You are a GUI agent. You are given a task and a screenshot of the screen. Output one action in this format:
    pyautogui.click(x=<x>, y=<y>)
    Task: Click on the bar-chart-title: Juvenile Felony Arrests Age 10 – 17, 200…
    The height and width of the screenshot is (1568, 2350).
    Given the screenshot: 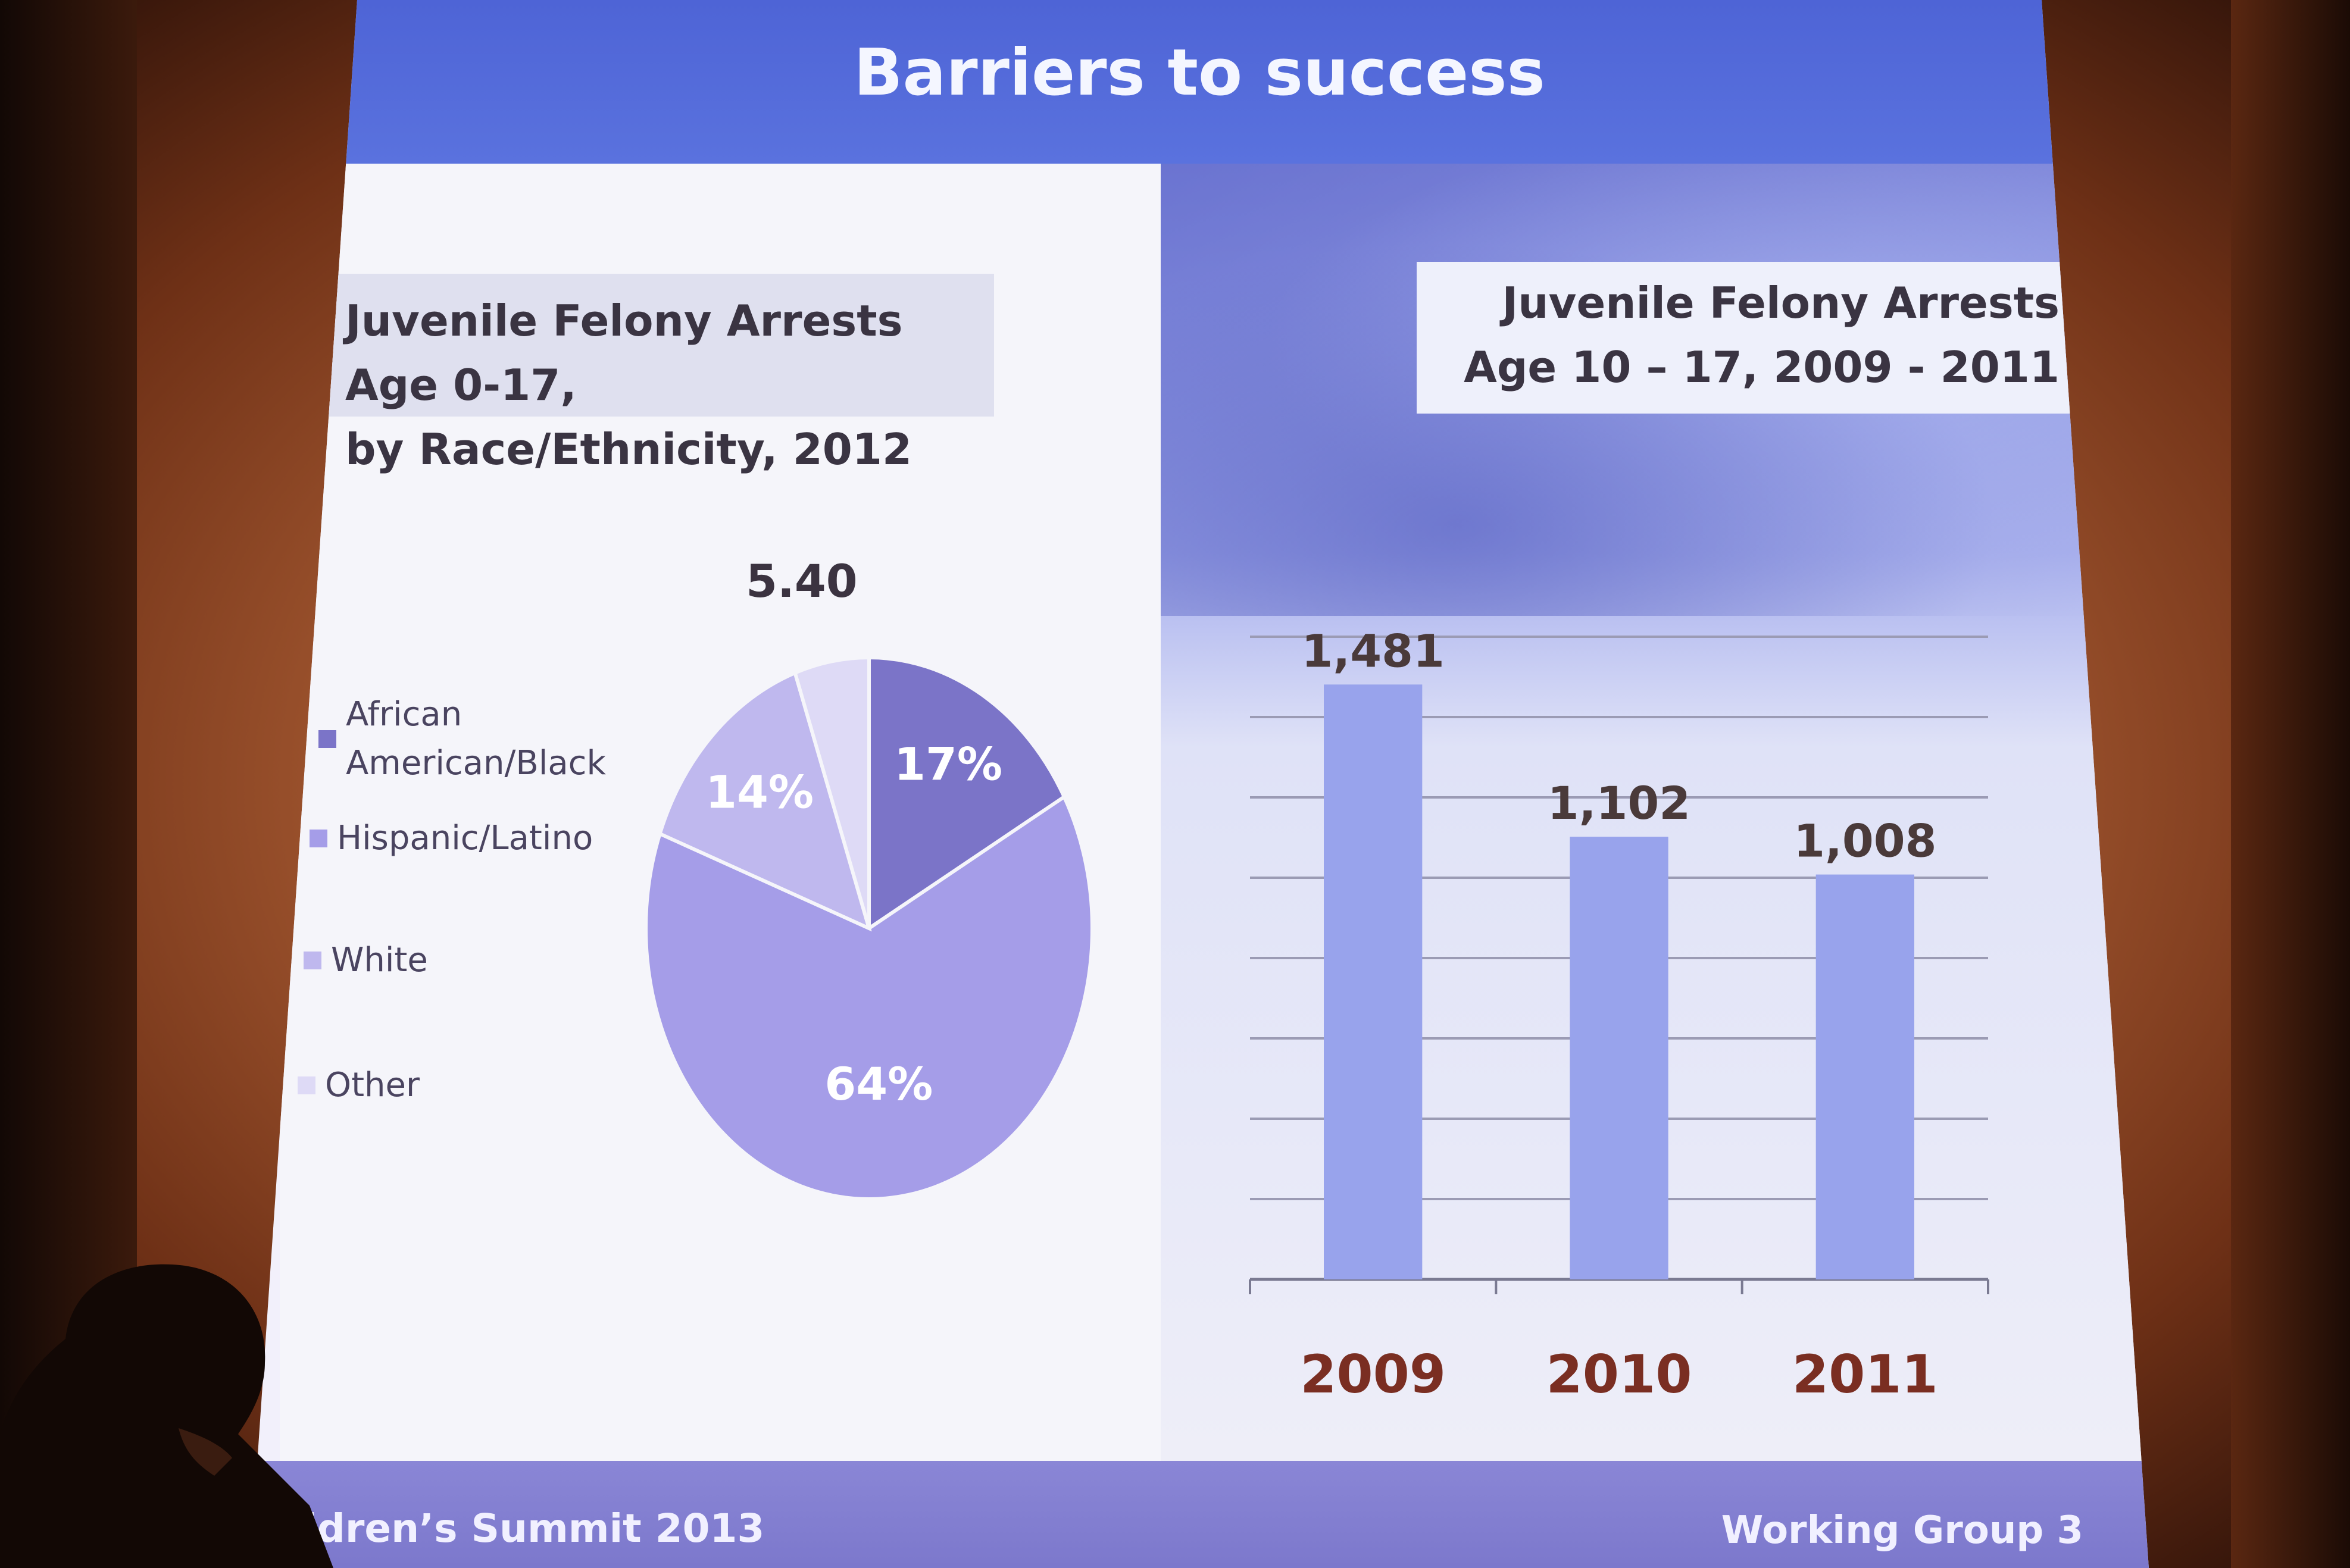 What is the action you would take?
    pyautogui.click(x=1762, y=335)
    